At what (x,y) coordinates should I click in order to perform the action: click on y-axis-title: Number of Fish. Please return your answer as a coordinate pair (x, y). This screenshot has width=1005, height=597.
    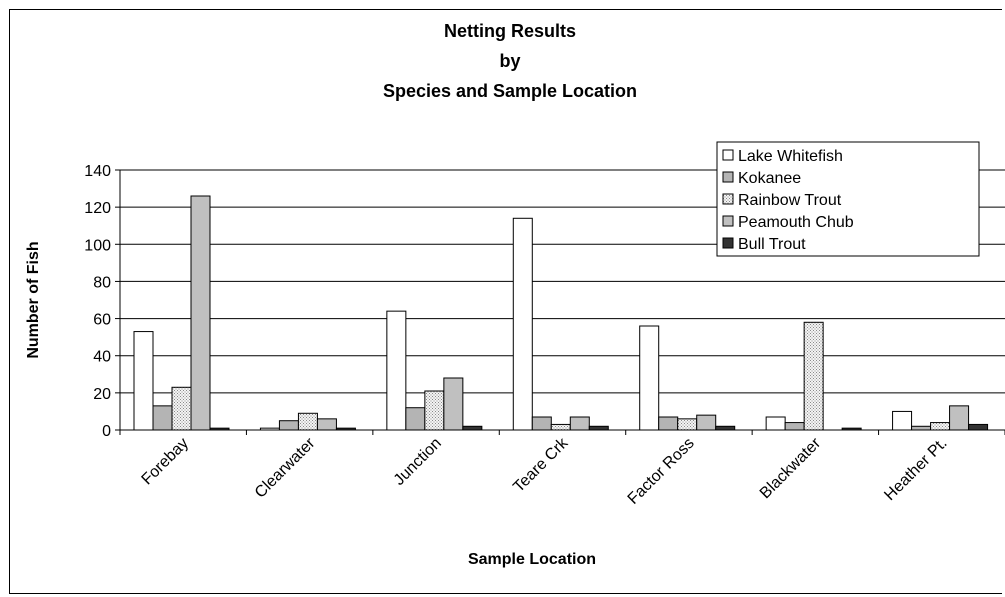
    Looking at the image, I should click on (33, 299).